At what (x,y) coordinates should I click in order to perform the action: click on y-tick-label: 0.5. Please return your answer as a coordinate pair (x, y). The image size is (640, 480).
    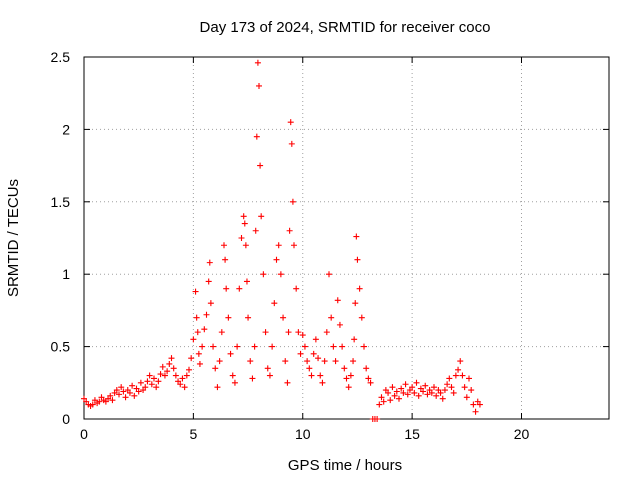
    Looking at the image, I should click on (61, 347).